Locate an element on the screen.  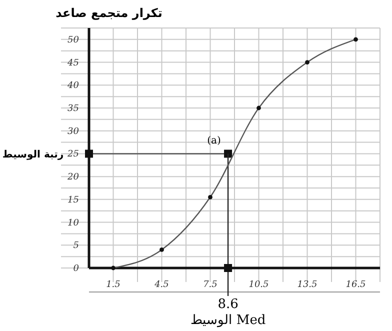
x-tick-label: 1.5 is located at coordinates (113, 285).